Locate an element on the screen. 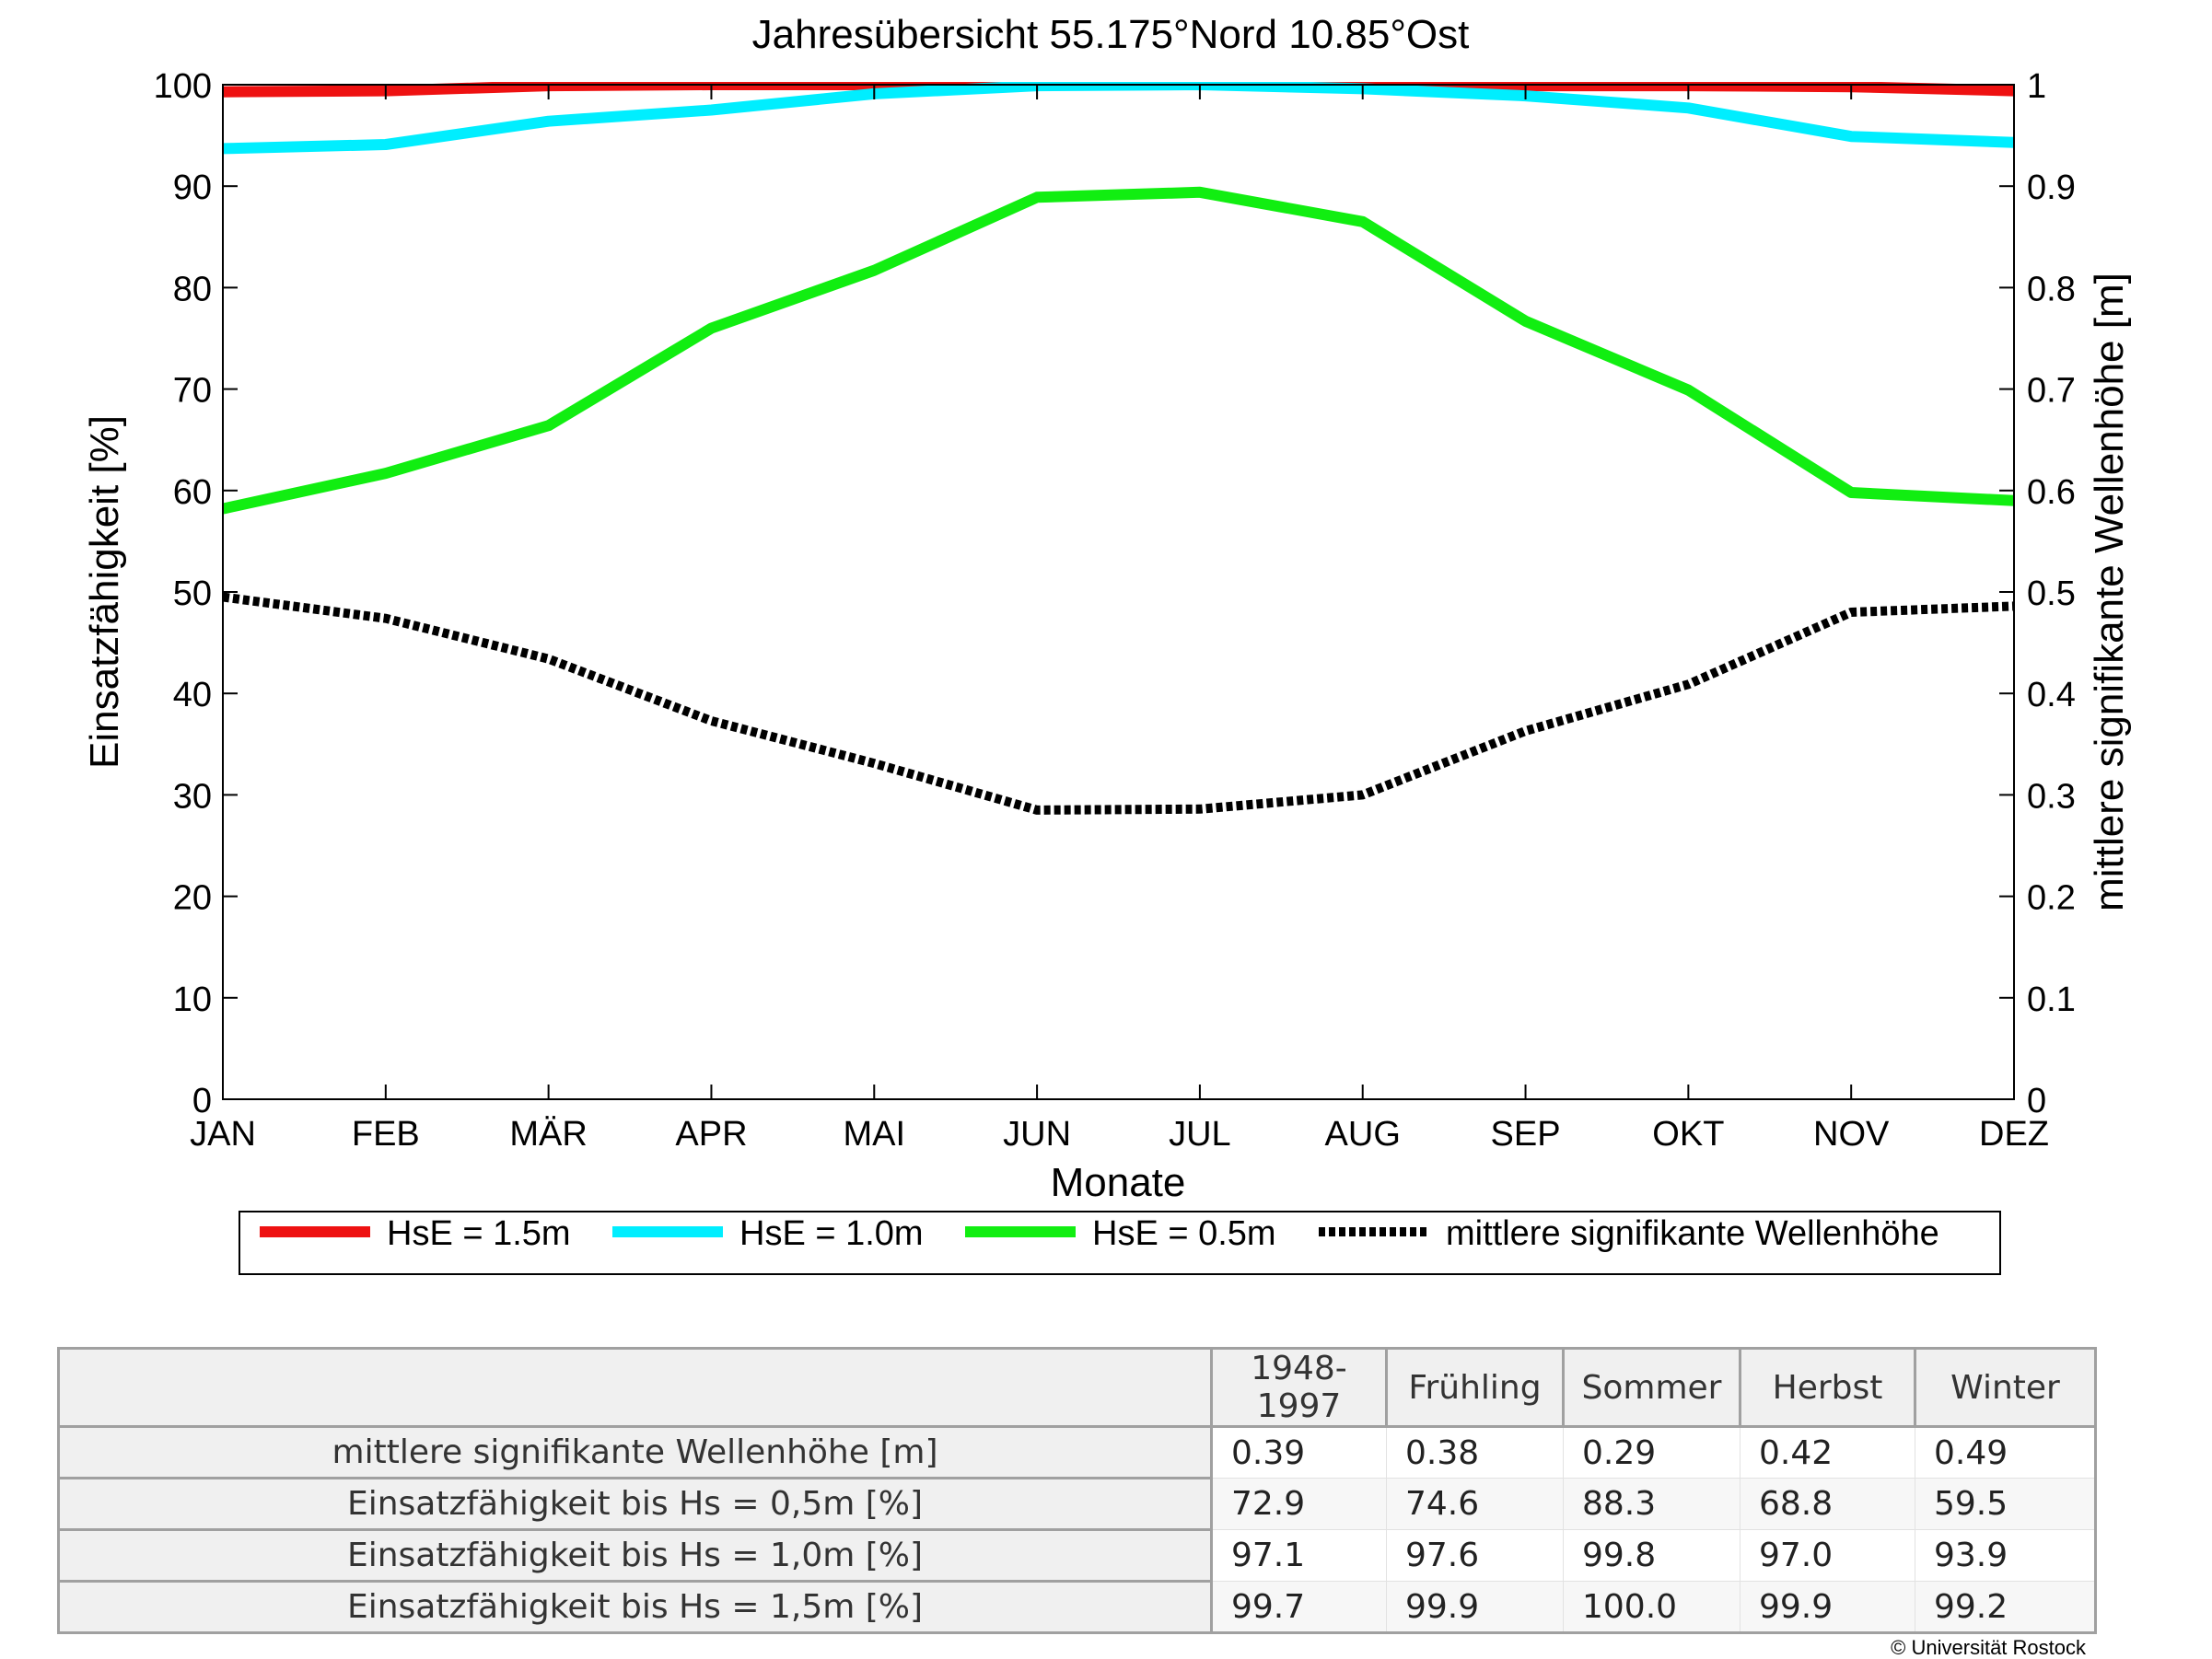 This screenshot has width=2212, height=1659. legend-label-4: mittlere signifikante Wellenhöhe is located at coordinates (1693, 1233).